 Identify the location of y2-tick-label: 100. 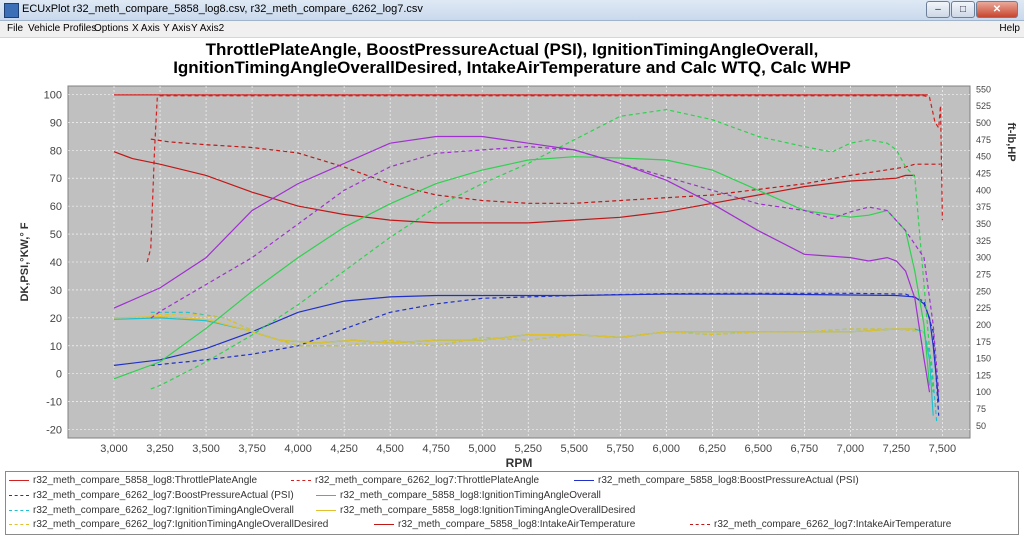
(983, 392).